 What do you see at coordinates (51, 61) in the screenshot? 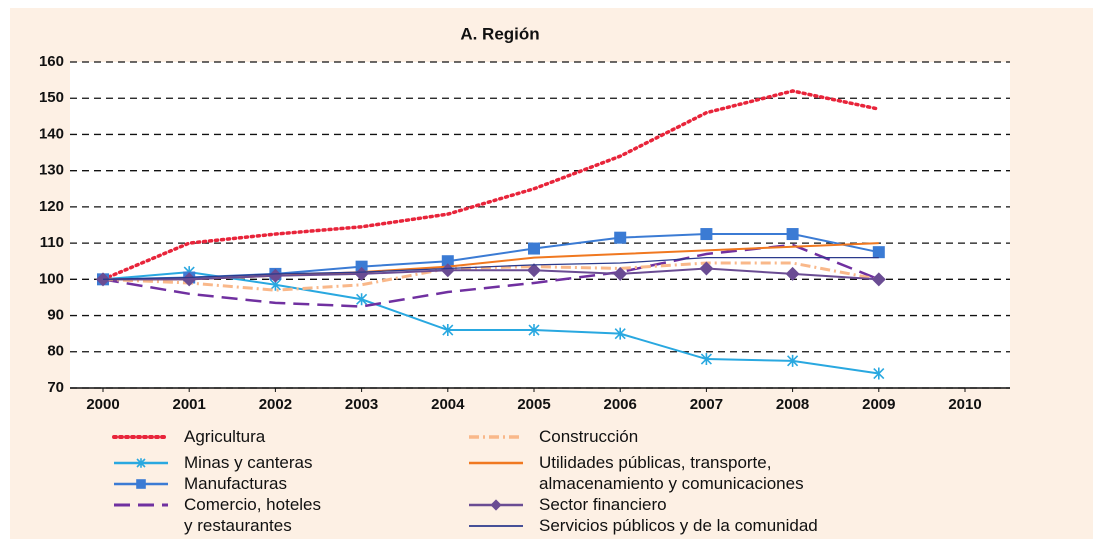
I see `y-tick-label: 160` at bounding box center [51, 61].